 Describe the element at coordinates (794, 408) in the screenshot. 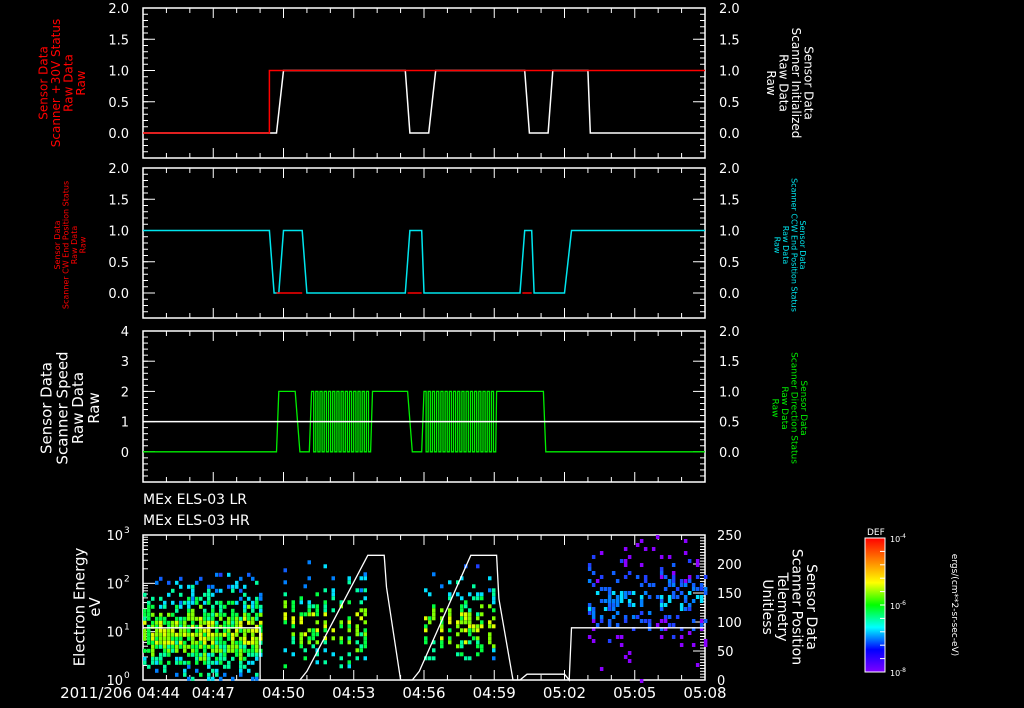

I see `axis-label-line: Scanner Direction Status` at that location.